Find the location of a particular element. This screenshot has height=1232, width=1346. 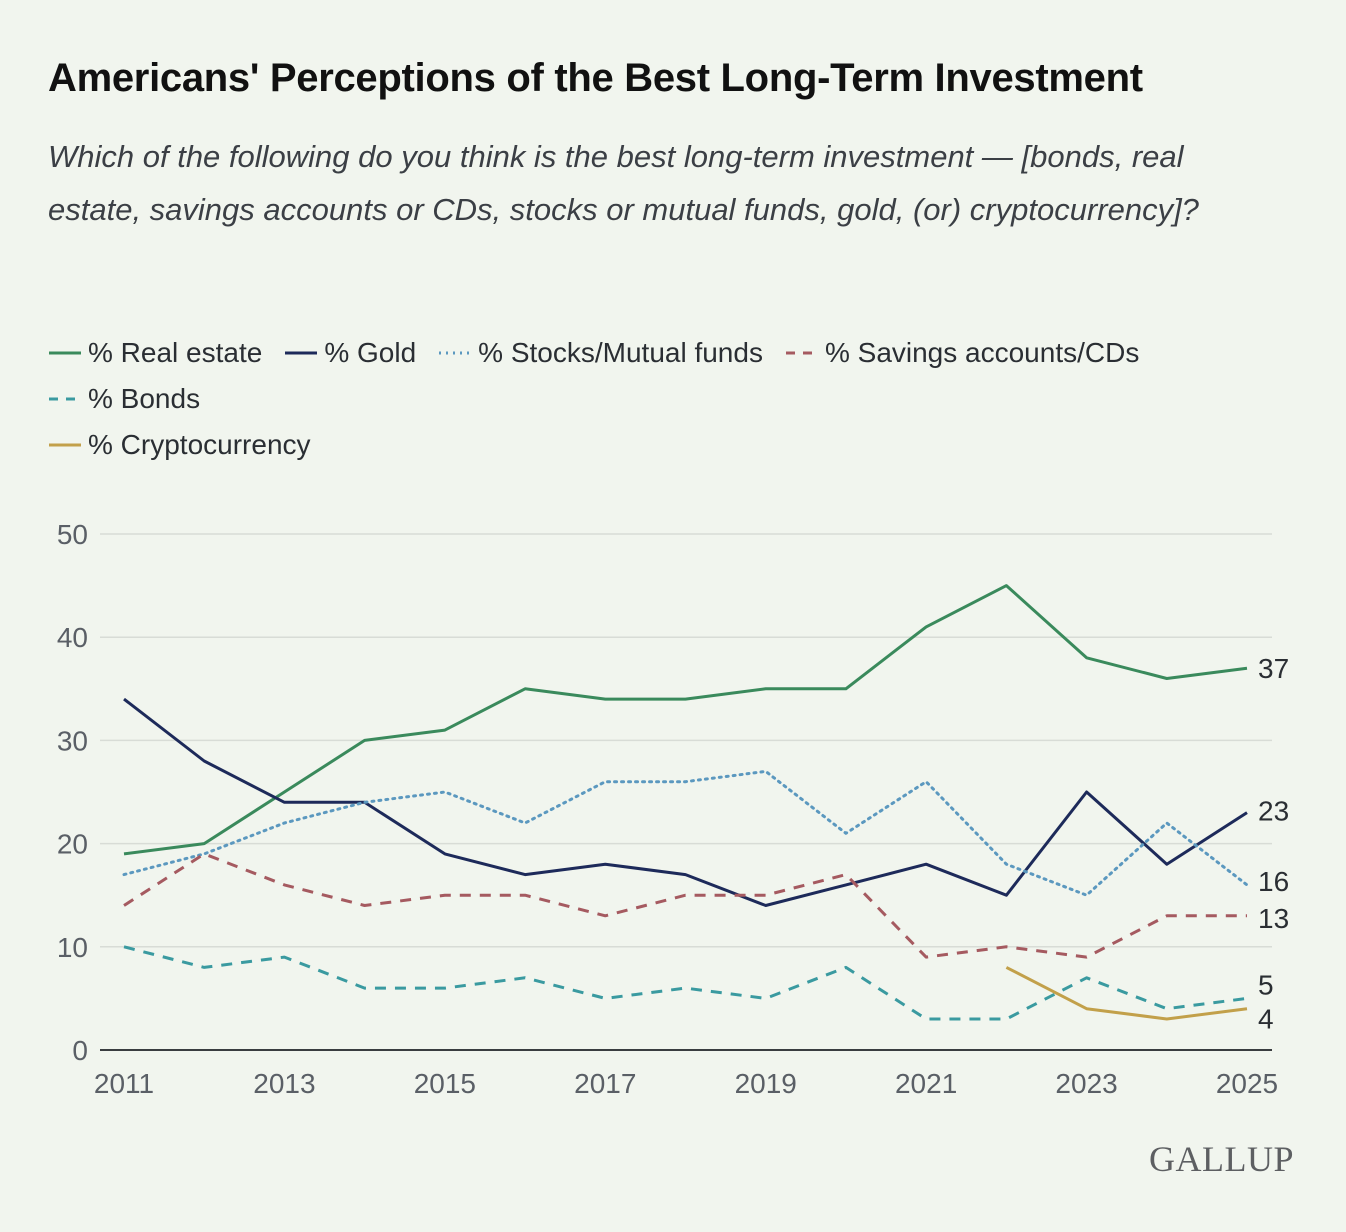

legend-label: % Real estate is located at coordinates (175, 352).